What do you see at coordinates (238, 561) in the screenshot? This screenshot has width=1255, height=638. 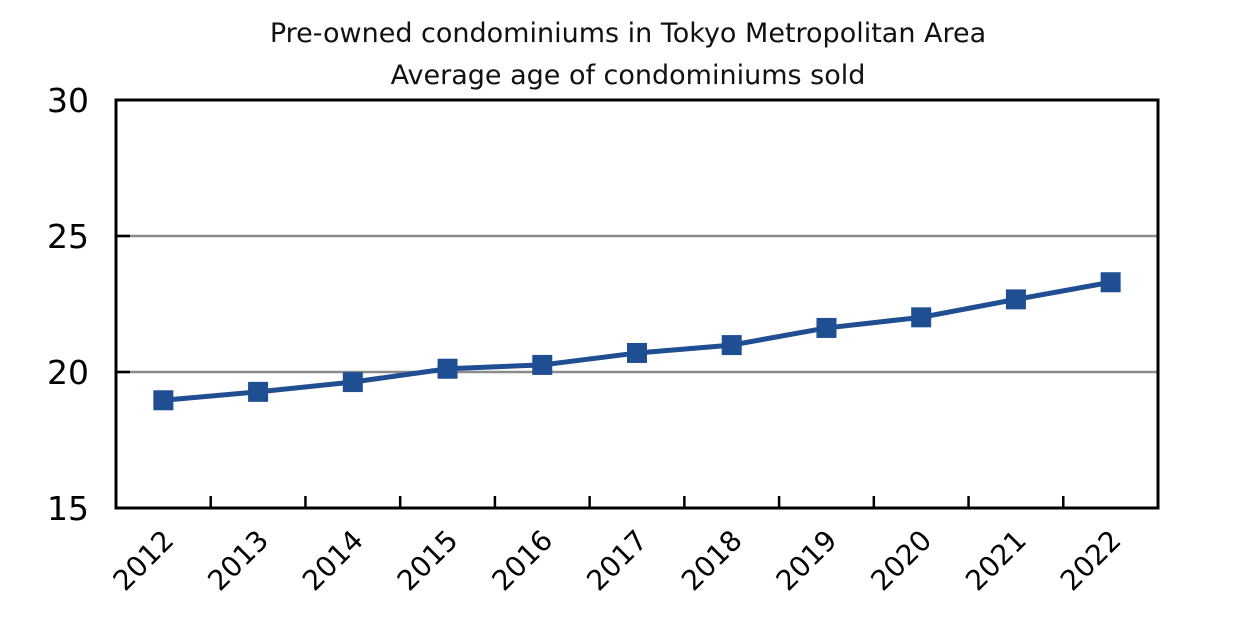 I see `x-tick-label: 2013` at bounding box center [238, 561].